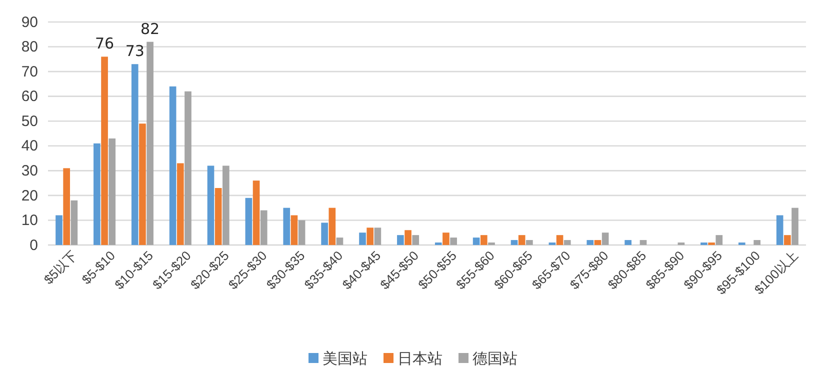 This screenshot has height=380, width=826. What do you see at coordinates (29, 221) in the screenshot?
I see `y-tick-label: 10` at bounding box center [29, 221].